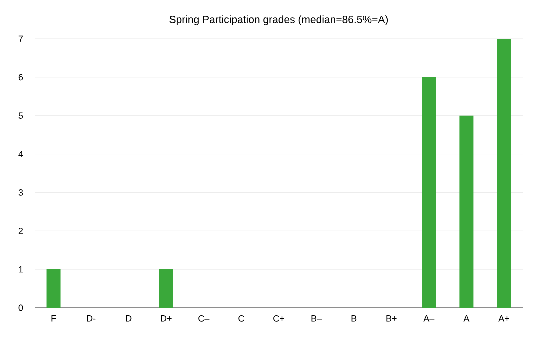 The width and height of the screenshot is (539, 350). I want to click on x-tick-label: C–, so click(204, 319).